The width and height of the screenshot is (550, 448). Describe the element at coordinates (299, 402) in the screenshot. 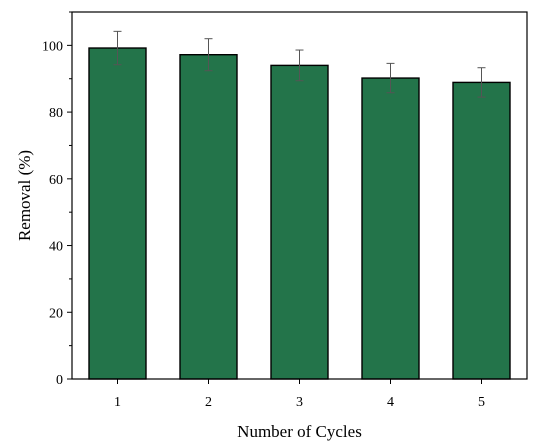

I see `x-tick-label: 3` at that location.